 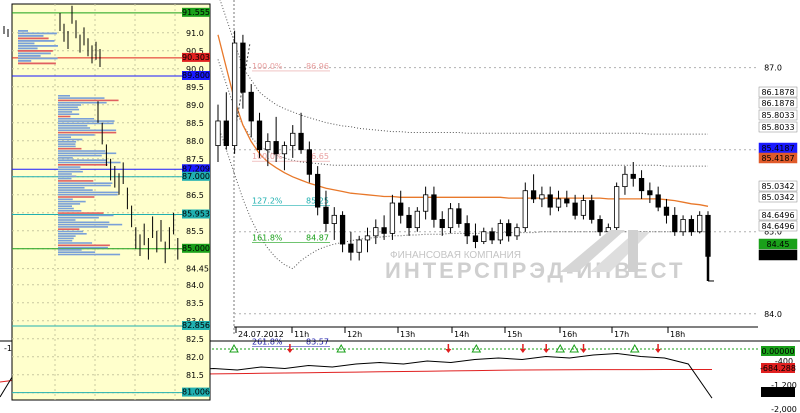 What do you see at coordinates (533, 256) in the screenshot?
I see `watermark: ФИНАНСОВАЯ КОМПАНИЯ ИНТЕРСПРЭД-ИНВЕСТ` at bounding box center [533, 256].